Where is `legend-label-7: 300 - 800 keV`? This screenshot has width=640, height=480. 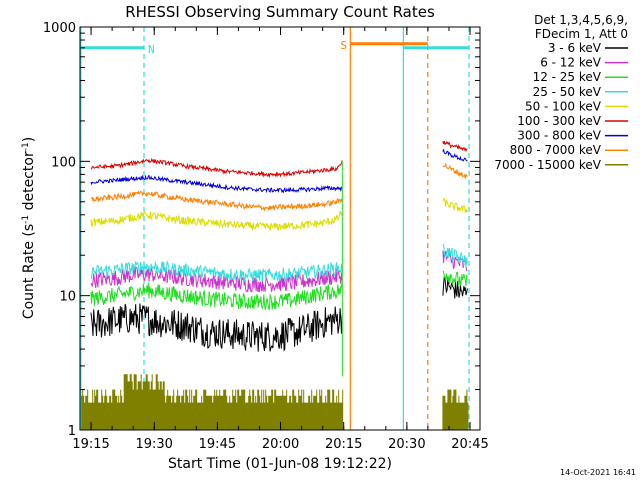 legend-label-7: 300 - 800 keV is located at coordinates (559, 136).